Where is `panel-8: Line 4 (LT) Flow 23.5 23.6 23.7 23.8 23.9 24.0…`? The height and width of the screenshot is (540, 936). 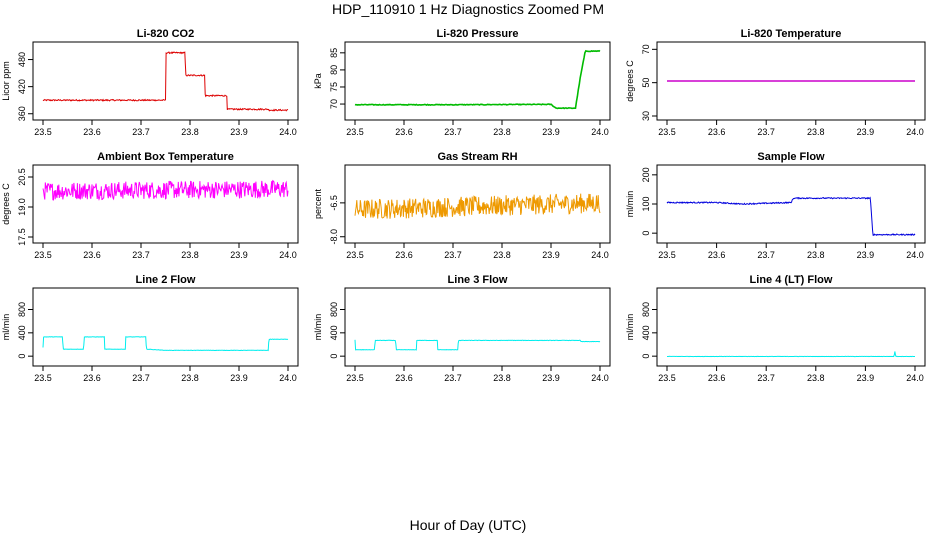
panel-8: Line 4 (LT) Flow 23.5 23.6 23.7 23.8 23.9 24.0… is located at coordinates (775, 328).